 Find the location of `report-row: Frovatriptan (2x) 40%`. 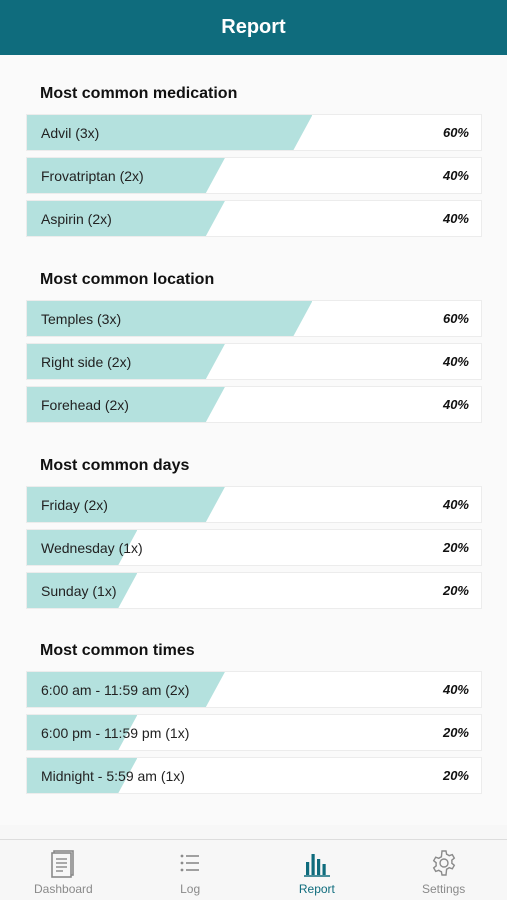

report-row: Frovatriptan (2x) 40% is located at coordinates (254, 175).